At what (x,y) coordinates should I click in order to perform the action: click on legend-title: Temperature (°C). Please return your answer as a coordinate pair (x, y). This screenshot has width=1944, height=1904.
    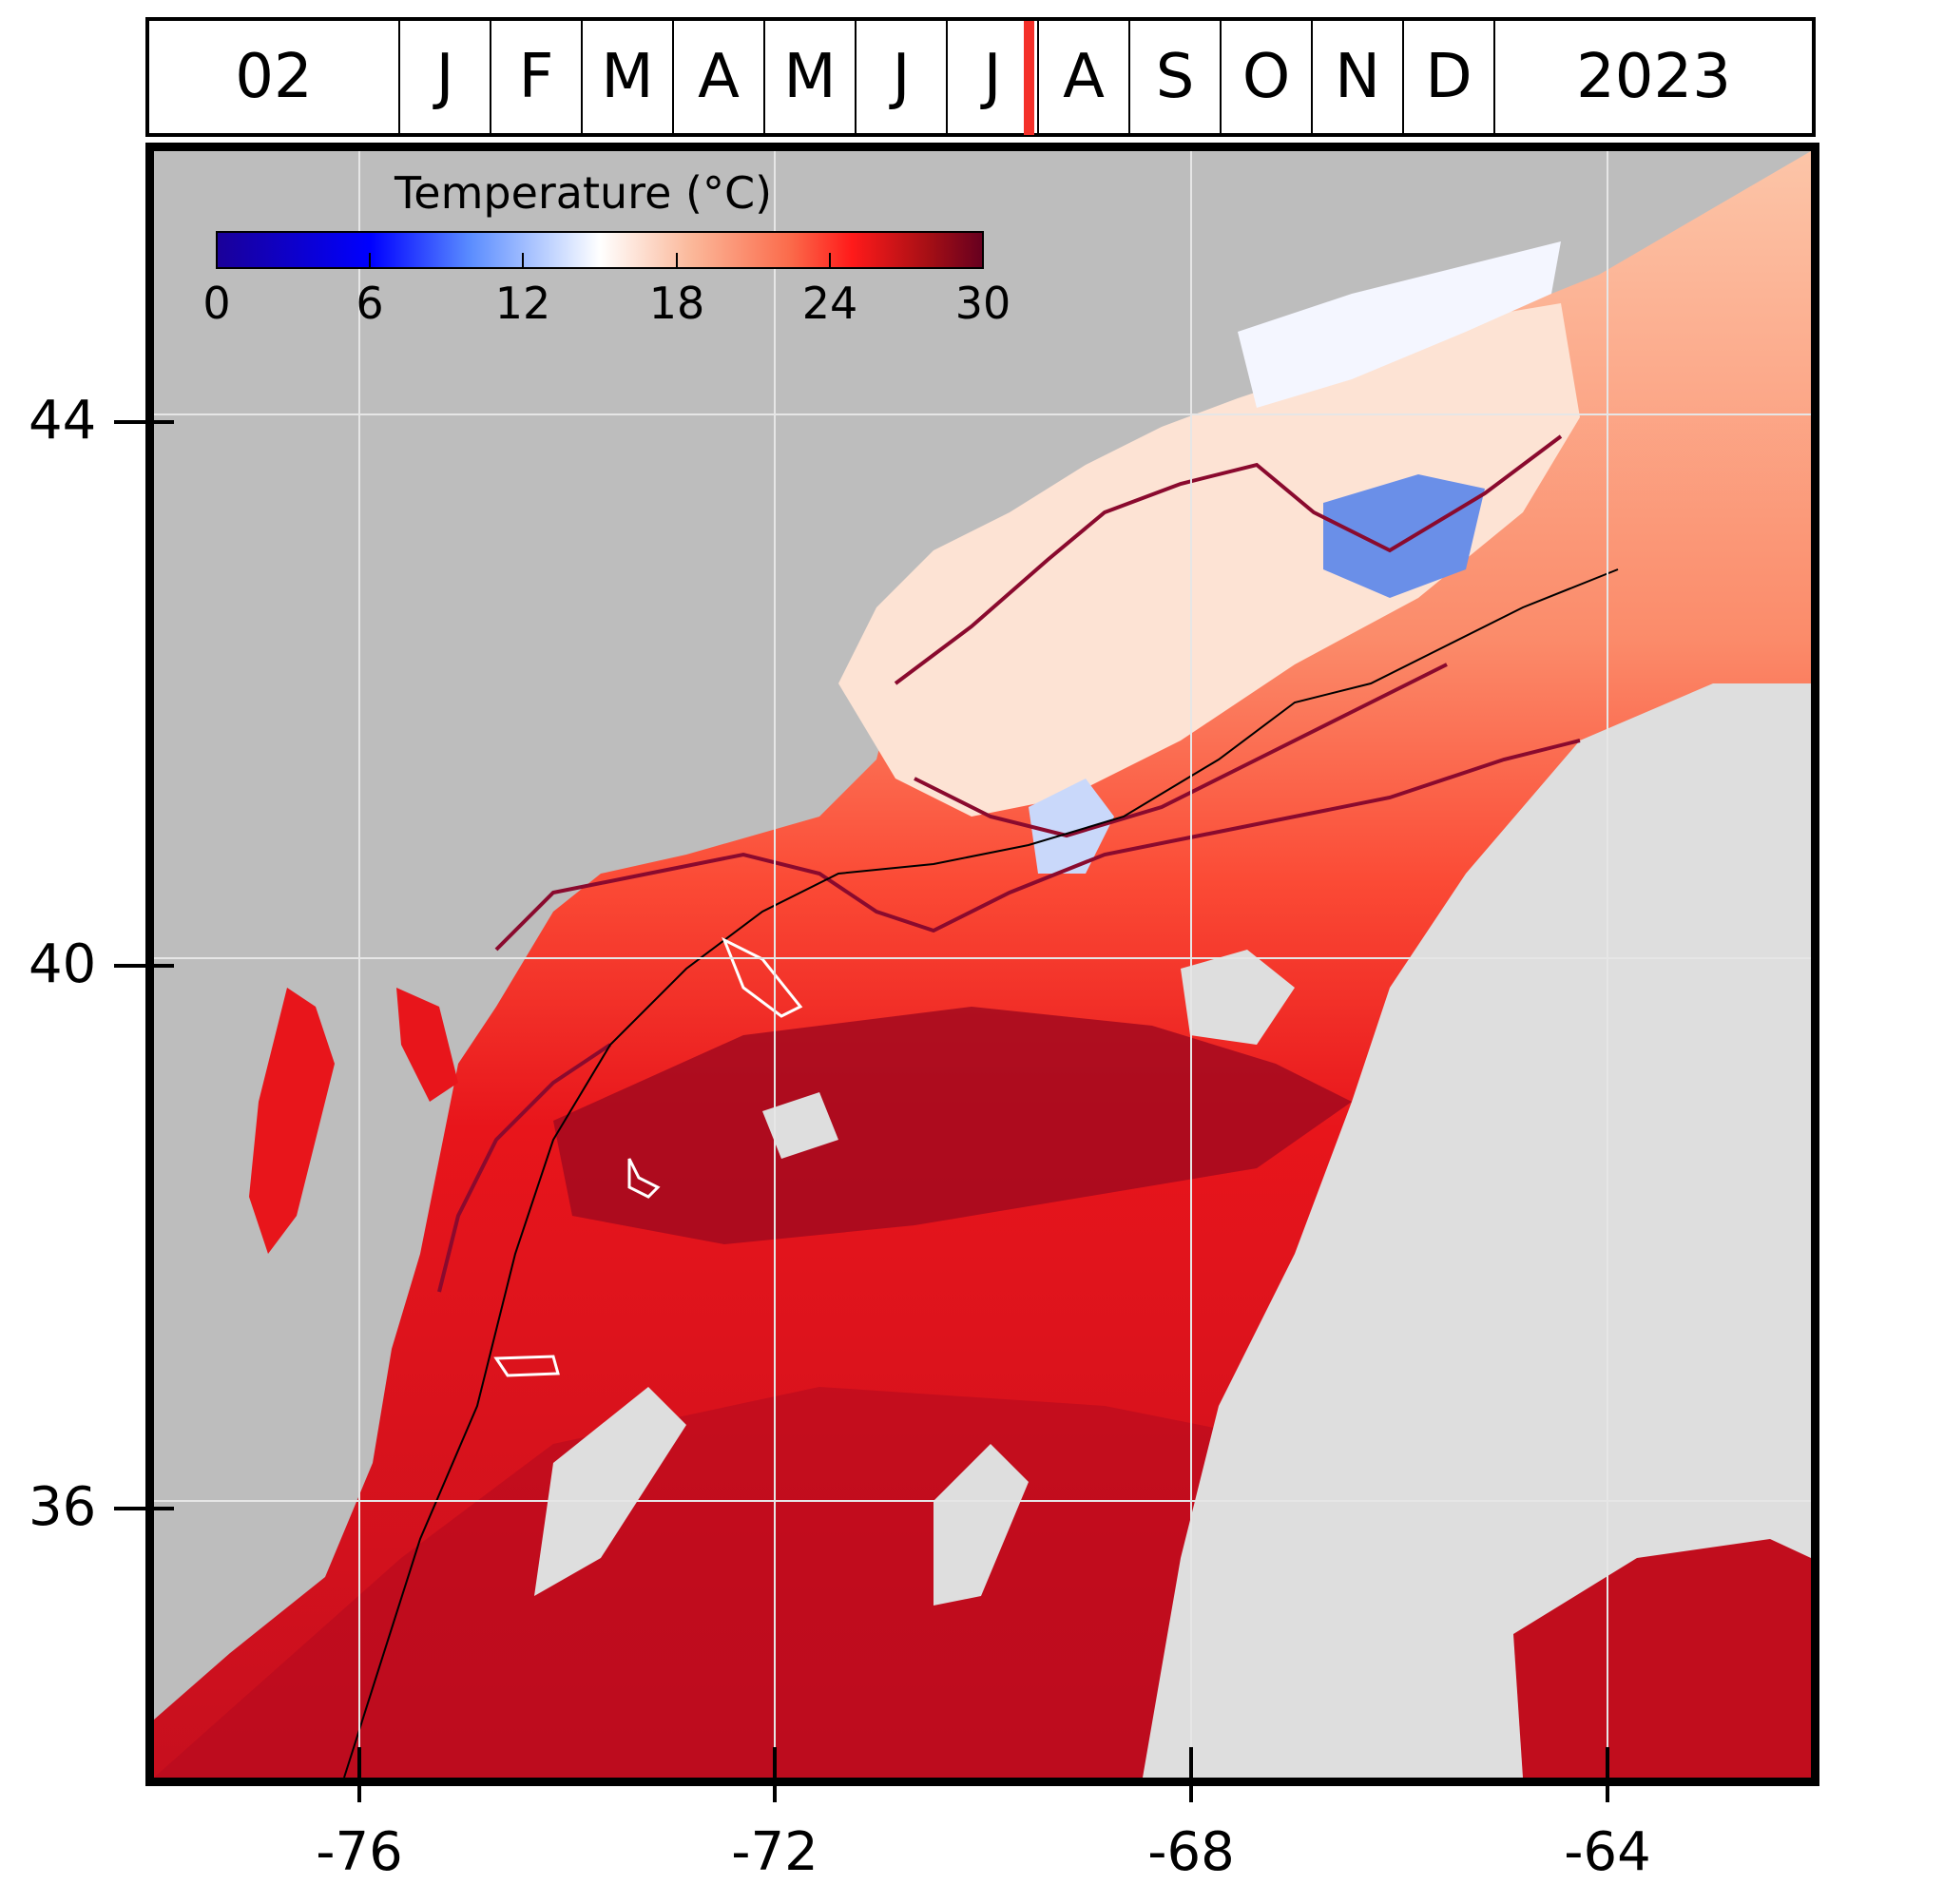
    Looking at the image, I should click on (584, 193).